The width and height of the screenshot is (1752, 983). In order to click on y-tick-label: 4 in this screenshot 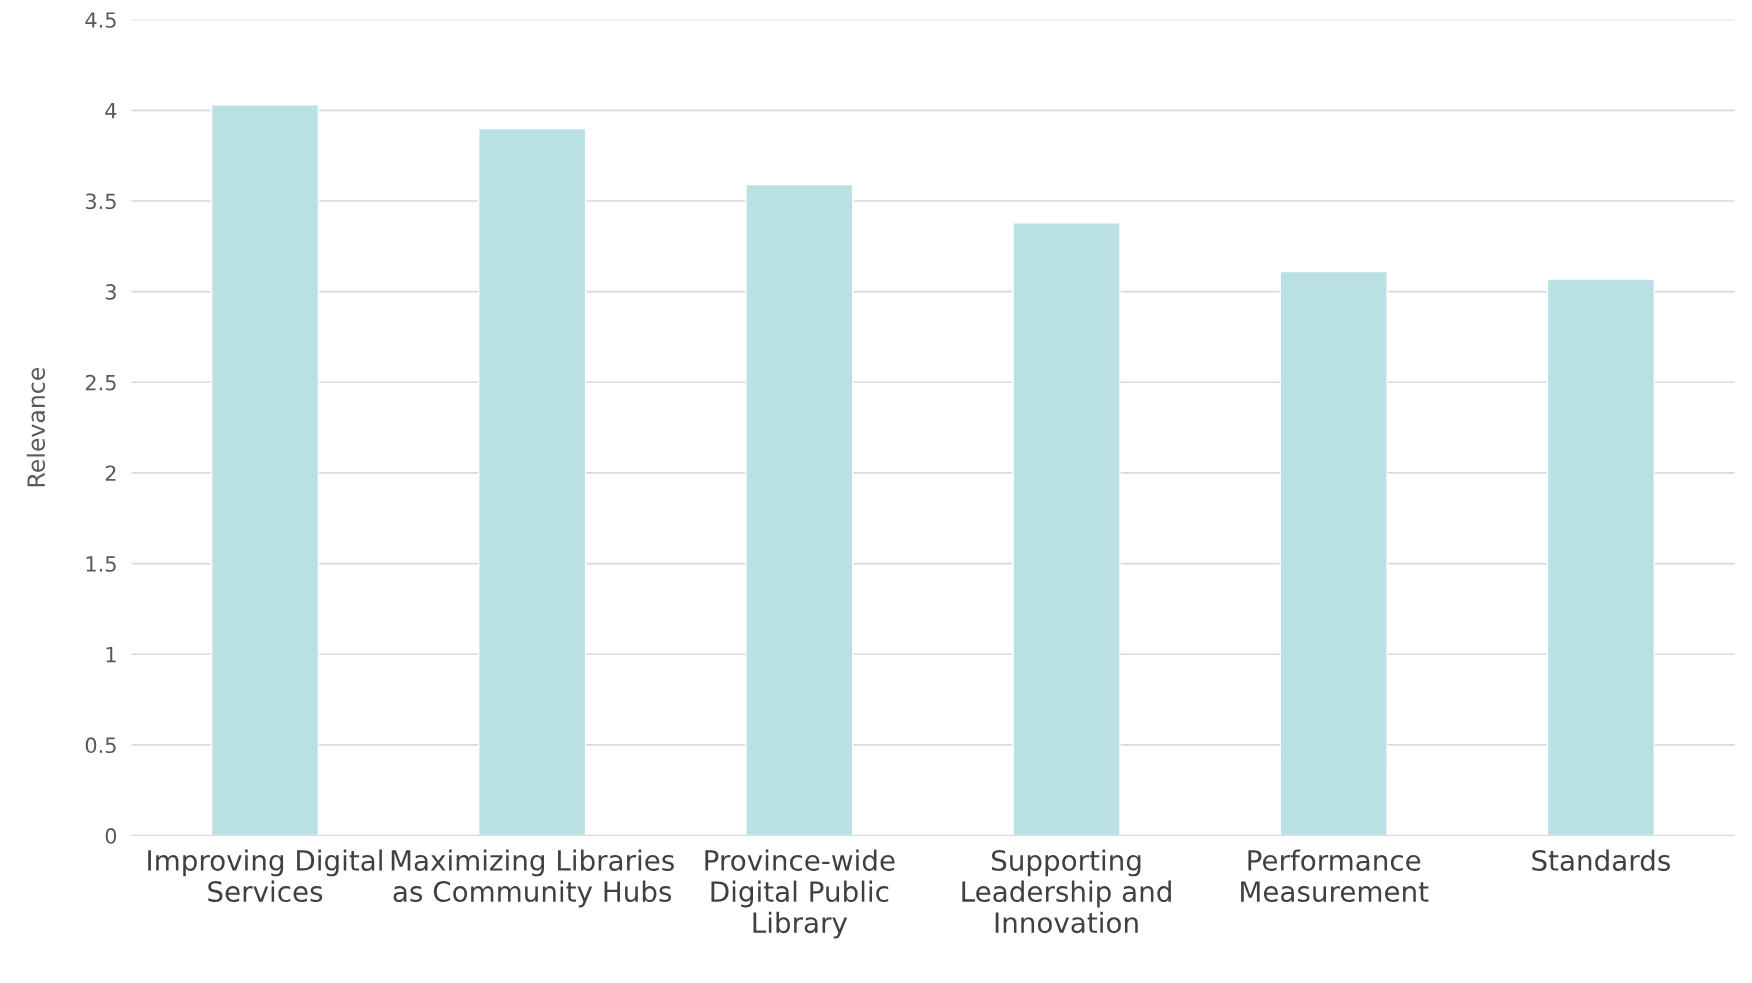, I will do `click(111, 111)`.